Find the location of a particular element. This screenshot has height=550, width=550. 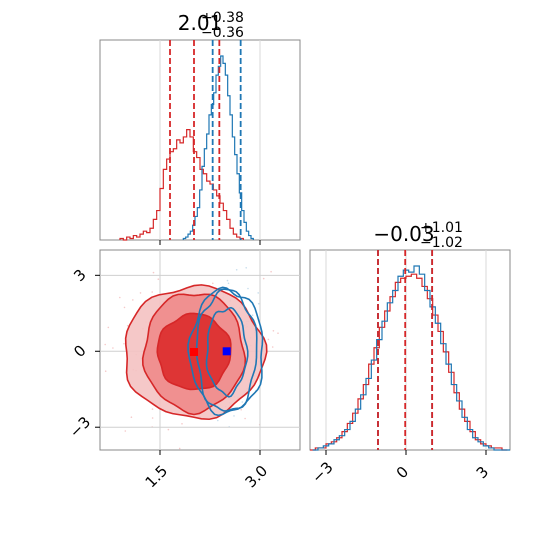

panel-bottom-left-markers is located at coordinates (210, 351).